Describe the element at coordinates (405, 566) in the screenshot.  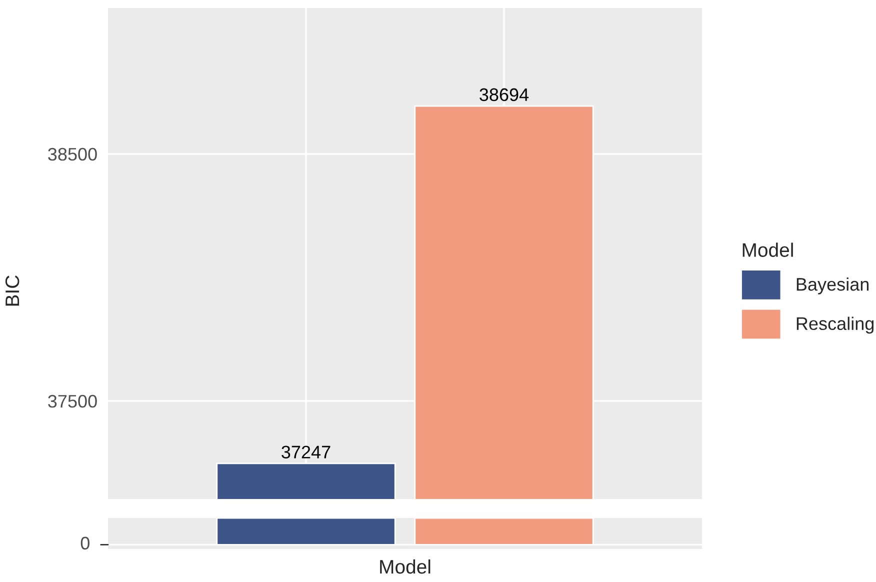
I see `x-axis-title: Model` at that location.